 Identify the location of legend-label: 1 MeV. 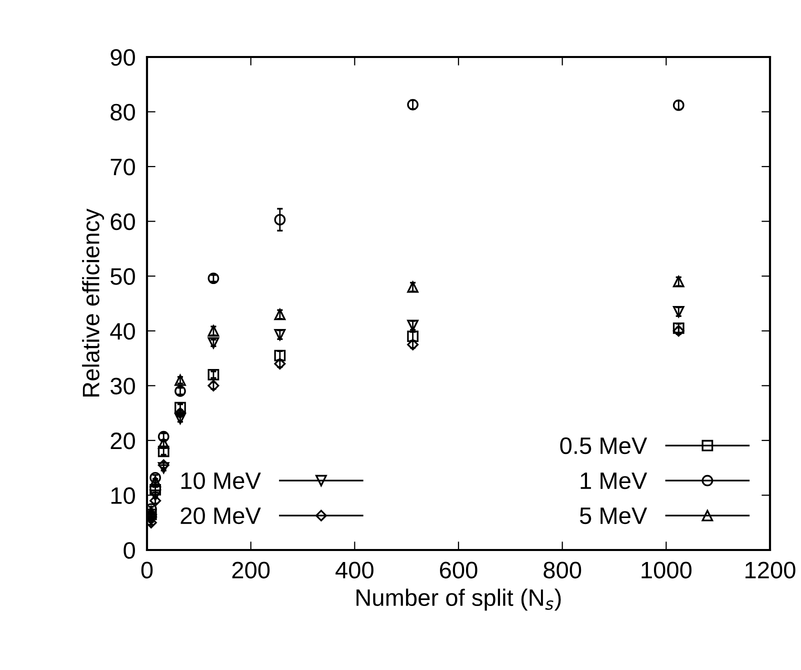
(614, 481).